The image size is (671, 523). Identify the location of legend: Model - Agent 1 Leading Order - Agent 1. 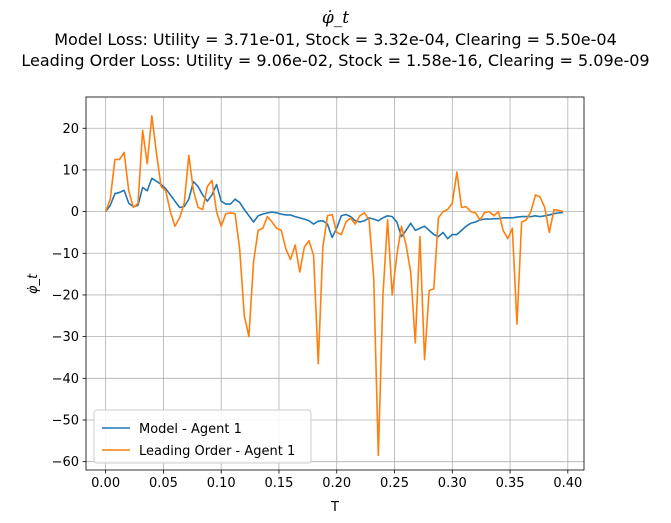
(202, 436).